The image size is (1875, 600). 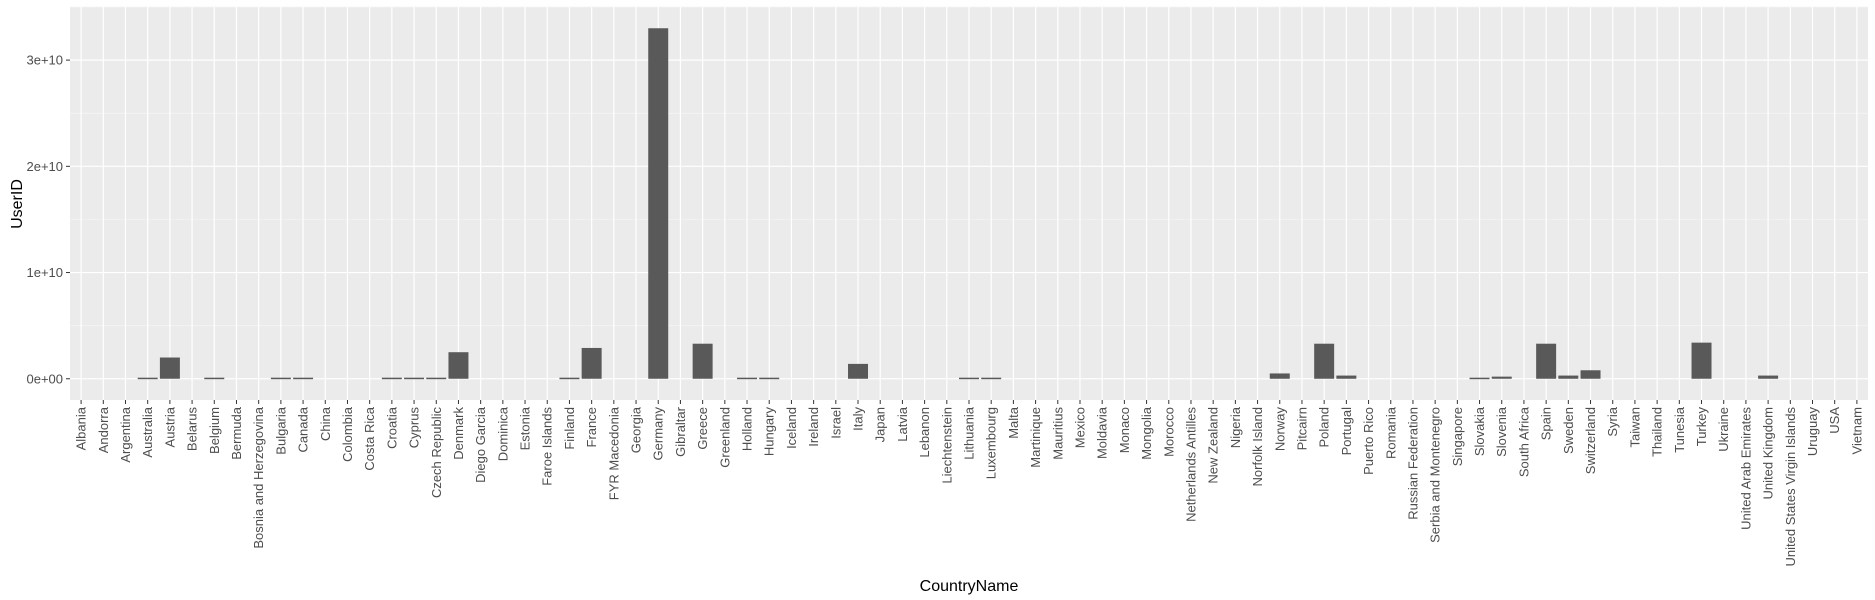 I want to click on x-tick-label: Canada, so click(x=303, y=429).